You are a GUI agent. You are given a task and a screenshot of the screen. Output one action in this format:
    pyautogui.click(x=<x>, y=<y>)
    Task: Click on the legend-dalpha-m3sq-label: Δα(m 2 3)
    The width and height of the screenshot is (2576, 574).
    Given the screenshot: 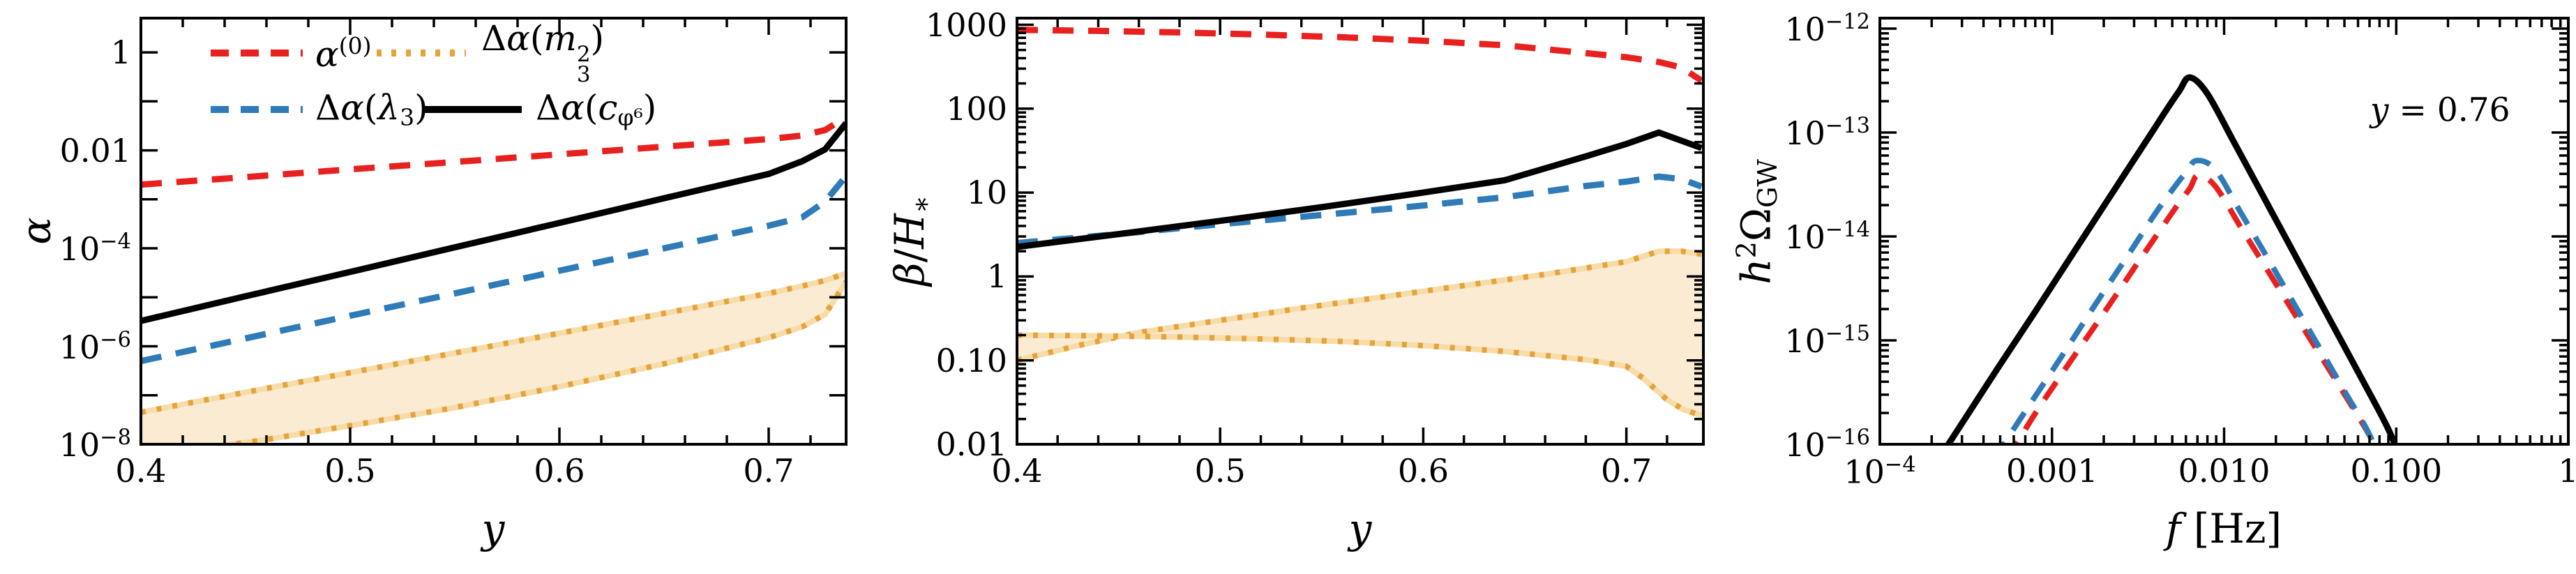 What is the action you would take?
    pyautogui.click(x=543, y=52)
    